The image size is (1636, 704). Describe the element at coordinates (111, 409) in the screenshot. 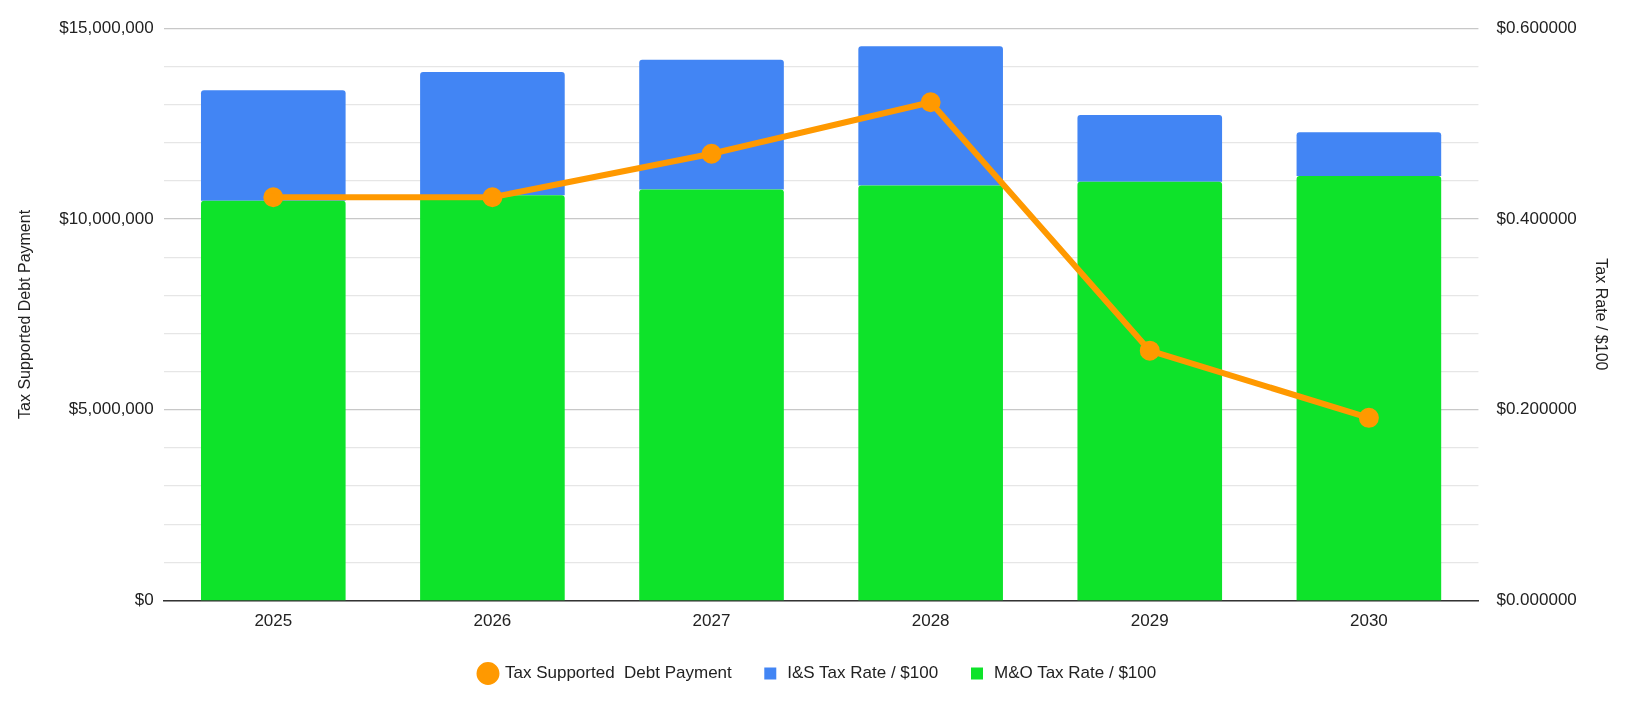

I see `y-tick-label: $5,000,000` at that location.